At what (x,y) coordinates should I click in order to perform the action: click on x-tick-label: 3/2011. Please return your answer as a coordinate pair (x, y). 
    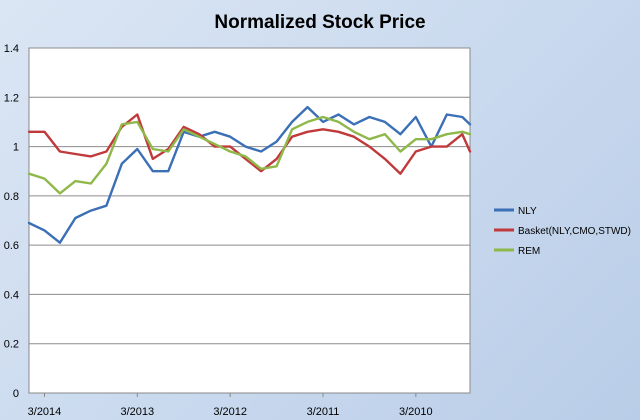
    Looking at the image, I should click on (323, 412).